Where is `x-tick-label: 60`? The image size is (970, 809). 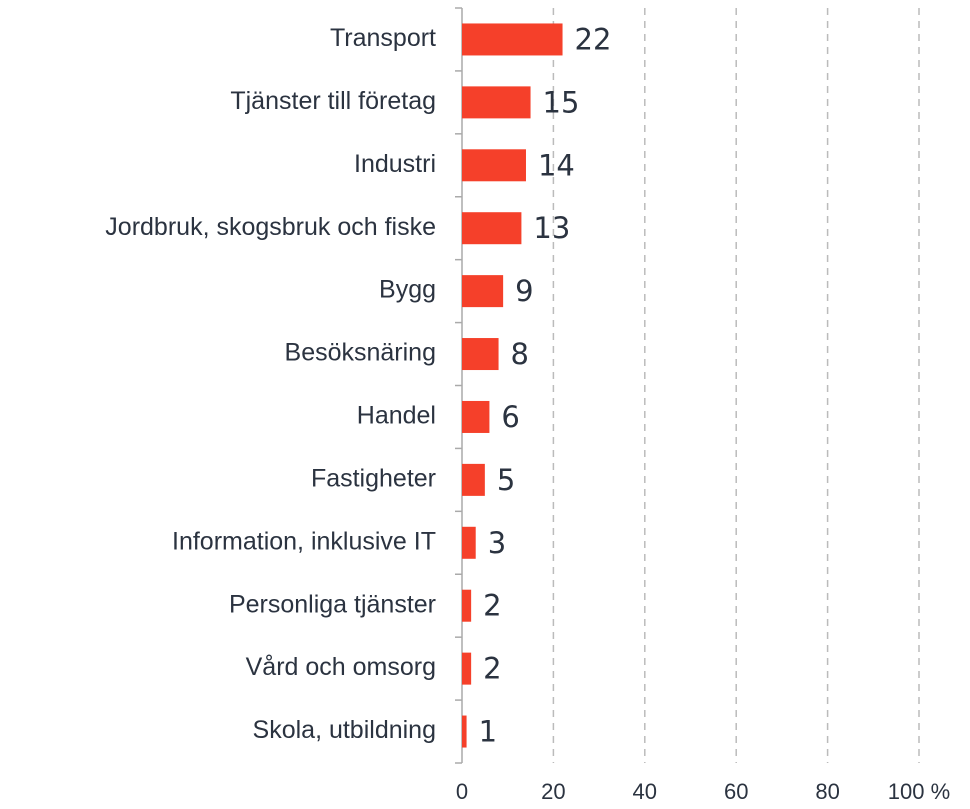 x-tick-label: 60 is located at coordinates (736, 791).